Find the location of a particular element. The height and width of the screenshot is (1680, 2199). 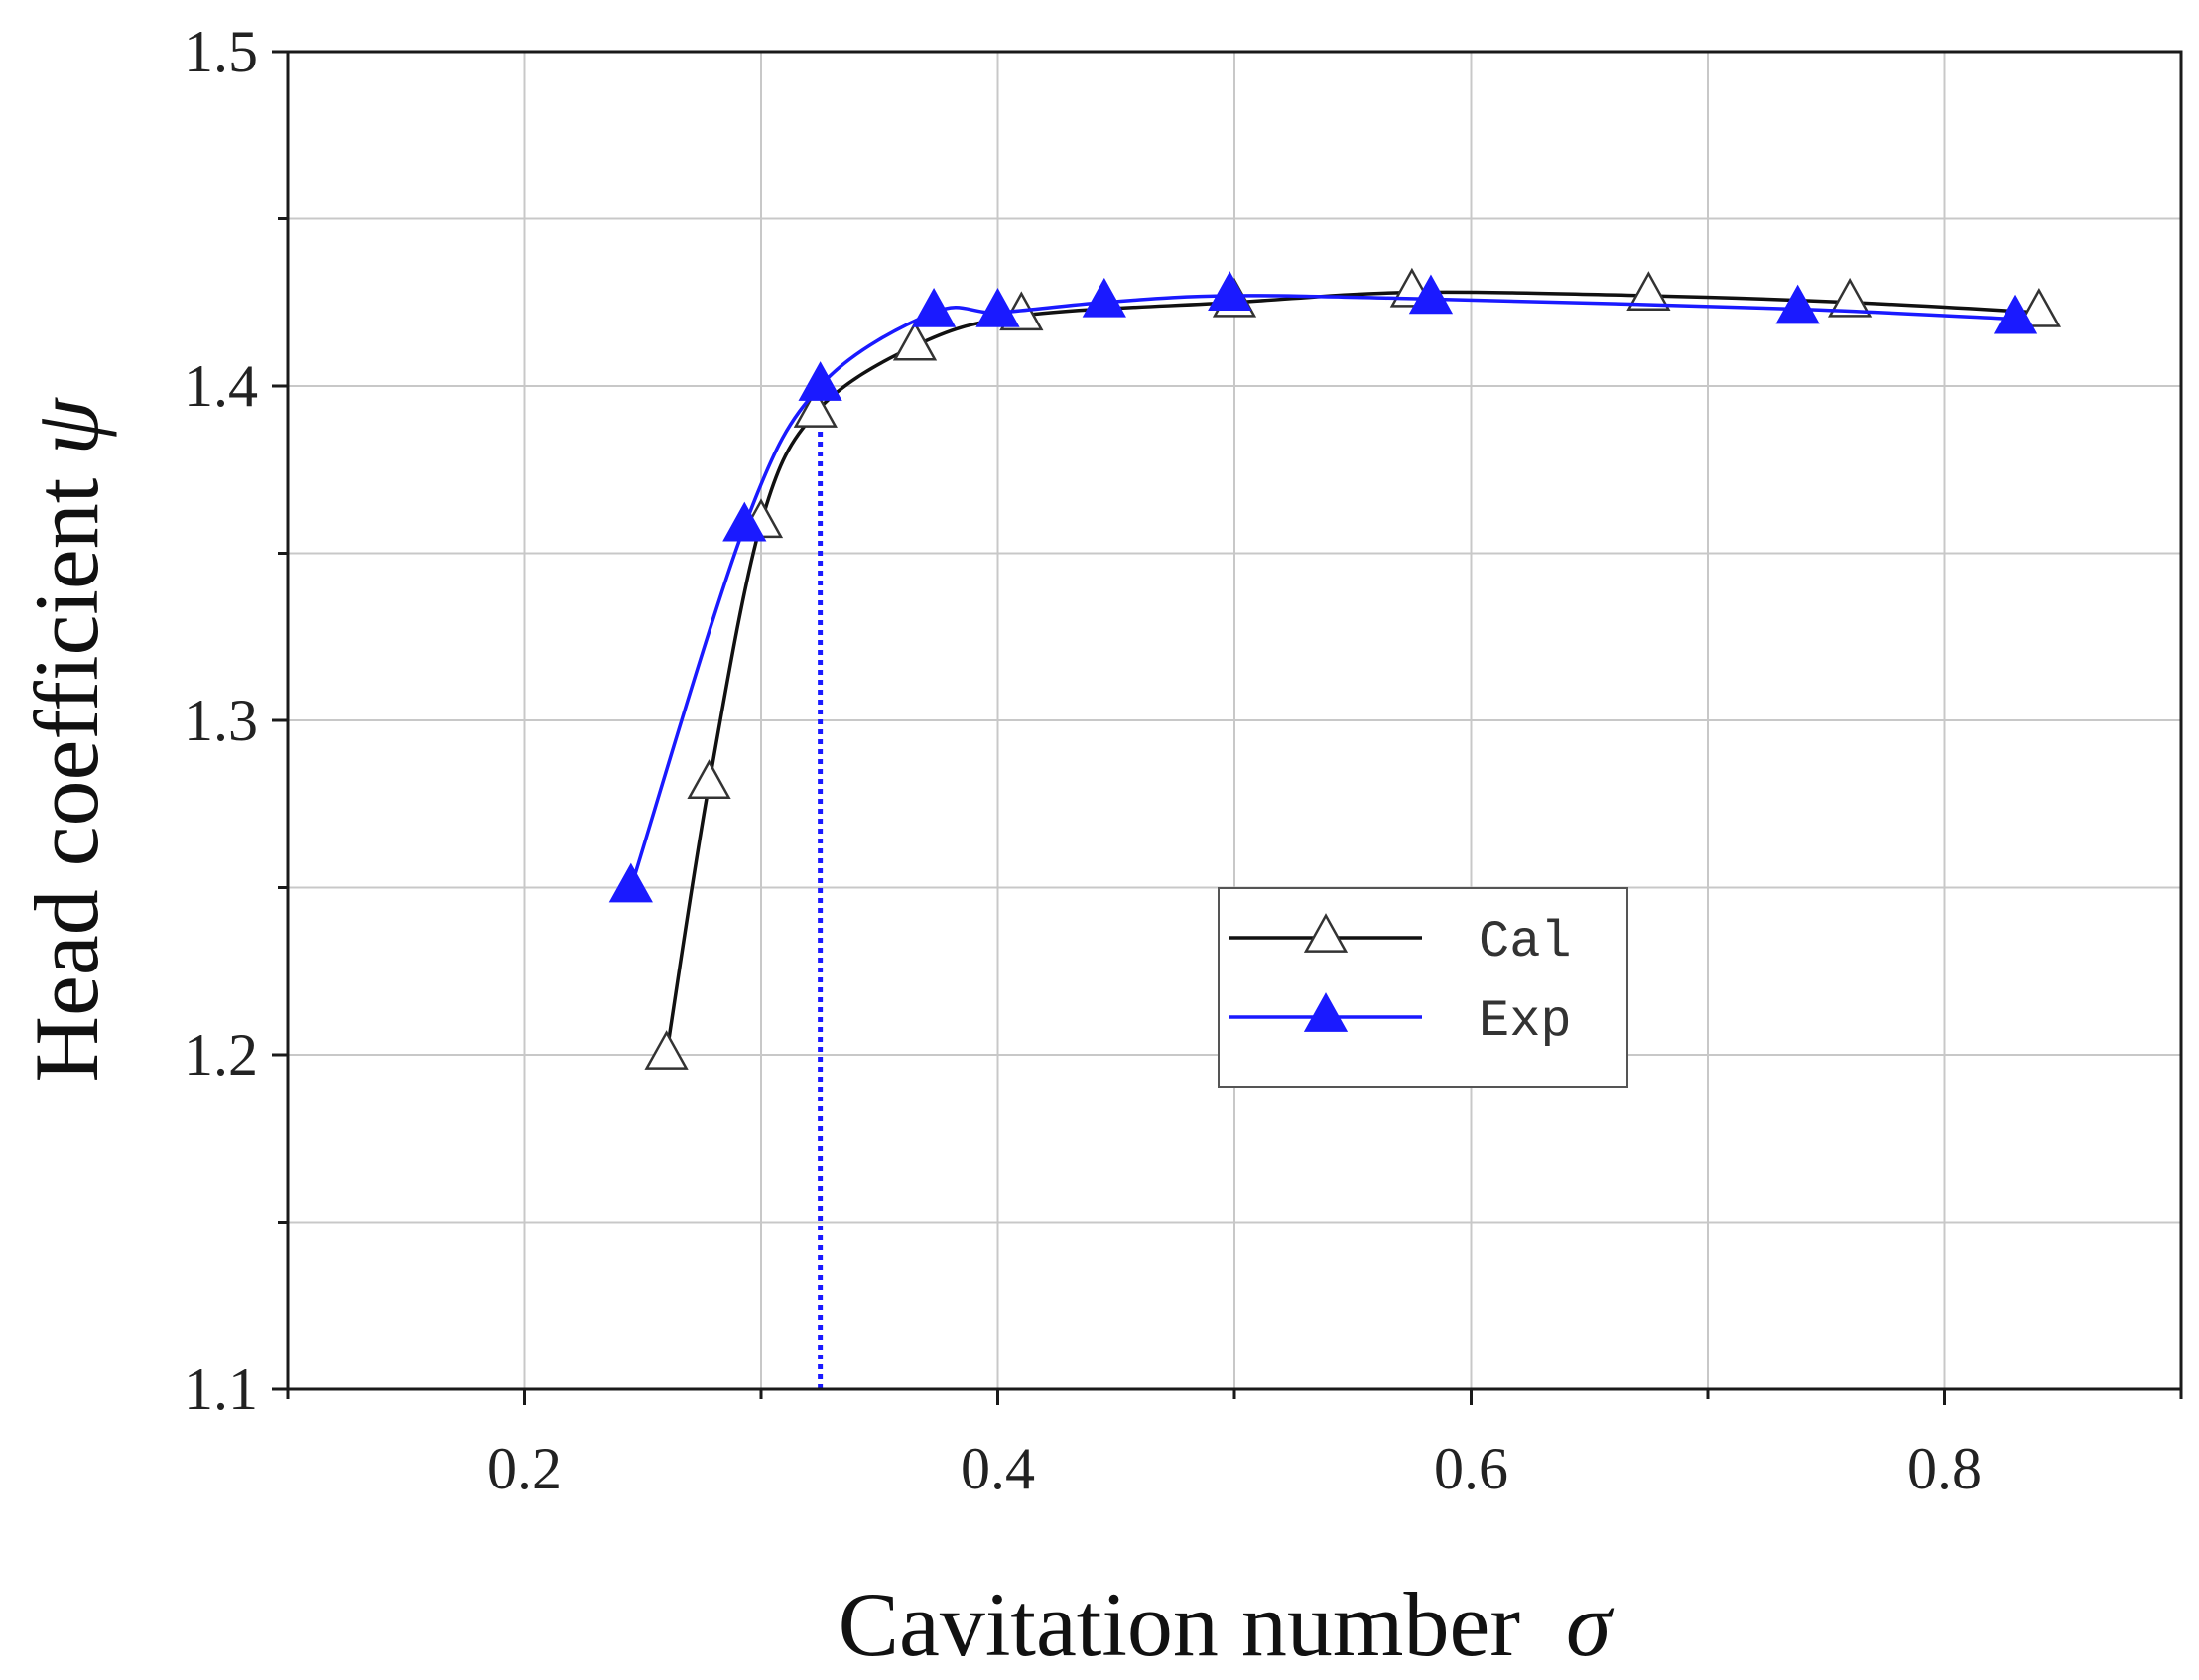

y-tick-label: 1.1 is located at coordinates (221, 1389).